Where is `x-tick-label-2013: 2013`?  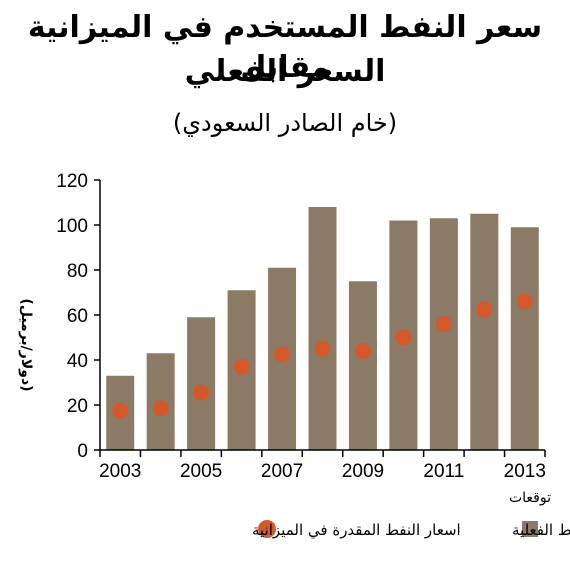
x-tick-label-2013: 2013 is located at coordinates (525, 471).